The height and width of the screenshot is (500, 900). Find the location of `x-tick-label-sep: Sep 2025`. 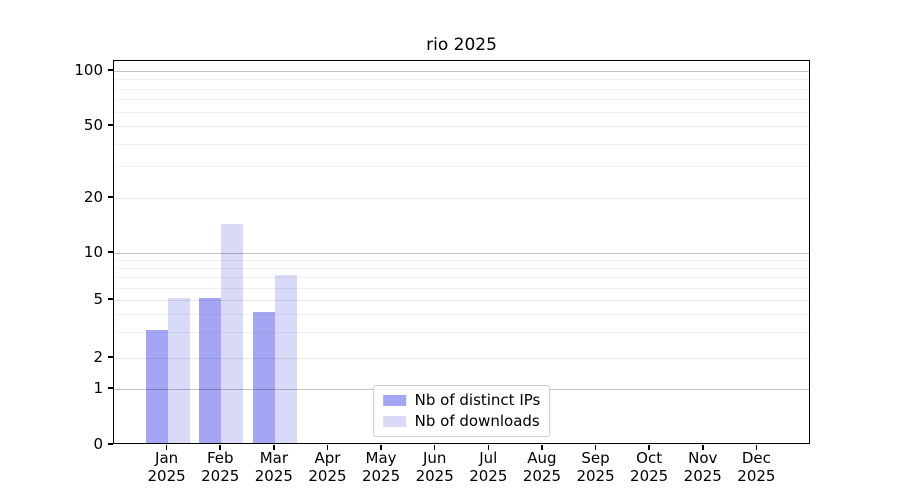

x-tick-label-sep: Sep 2025 is located at coordinates (596, 467).